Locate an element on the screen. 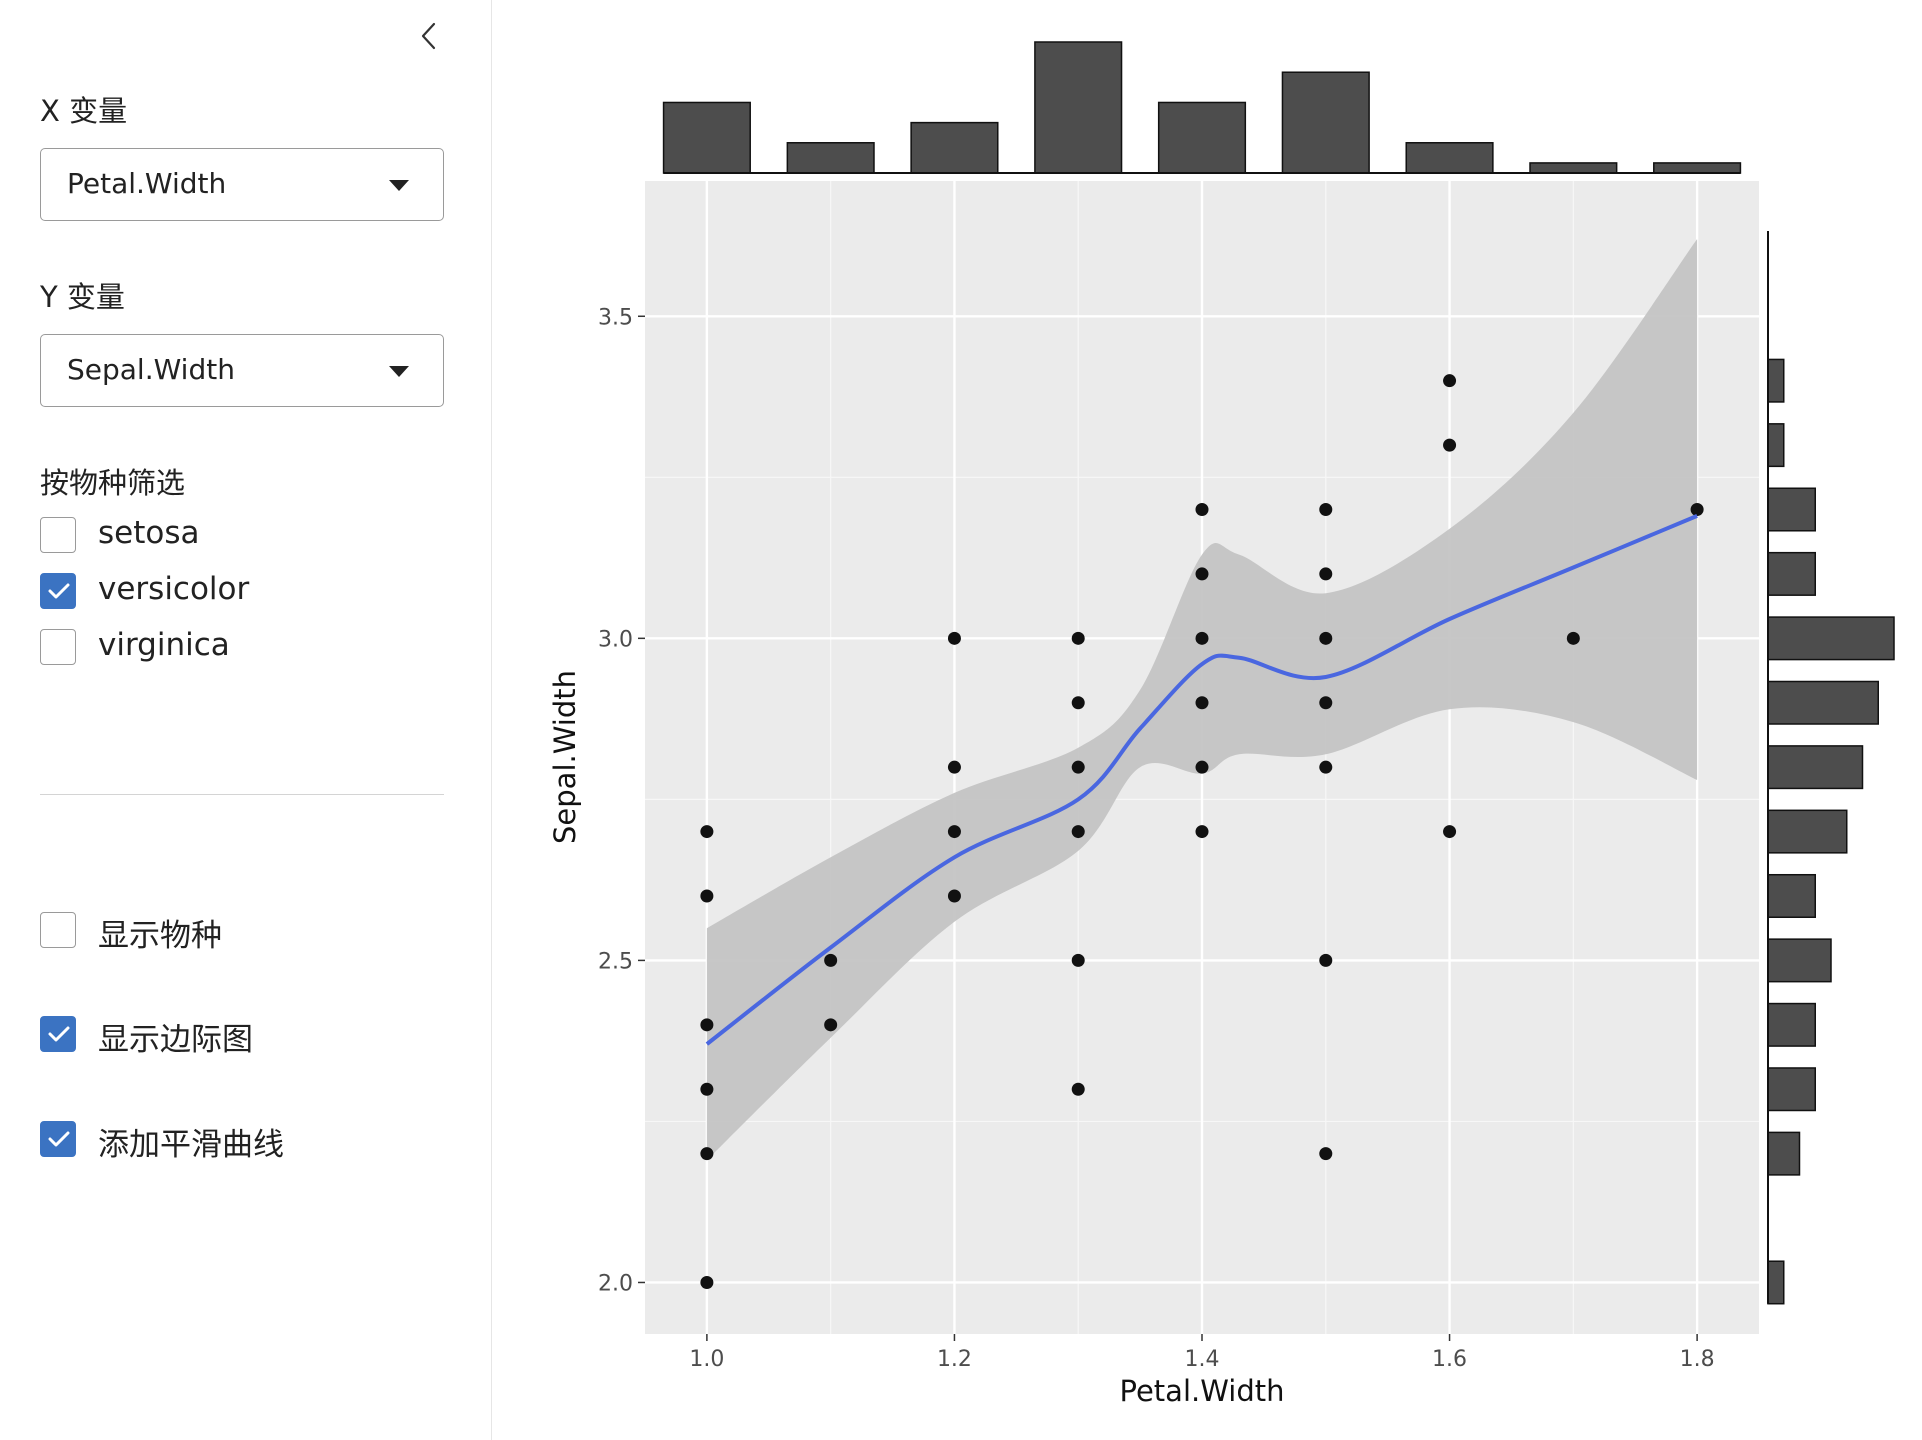 Image resolution: width=1922 pixels, height=1440 pixels. marginal-x-histogram is located at coordinates (1202, 107).